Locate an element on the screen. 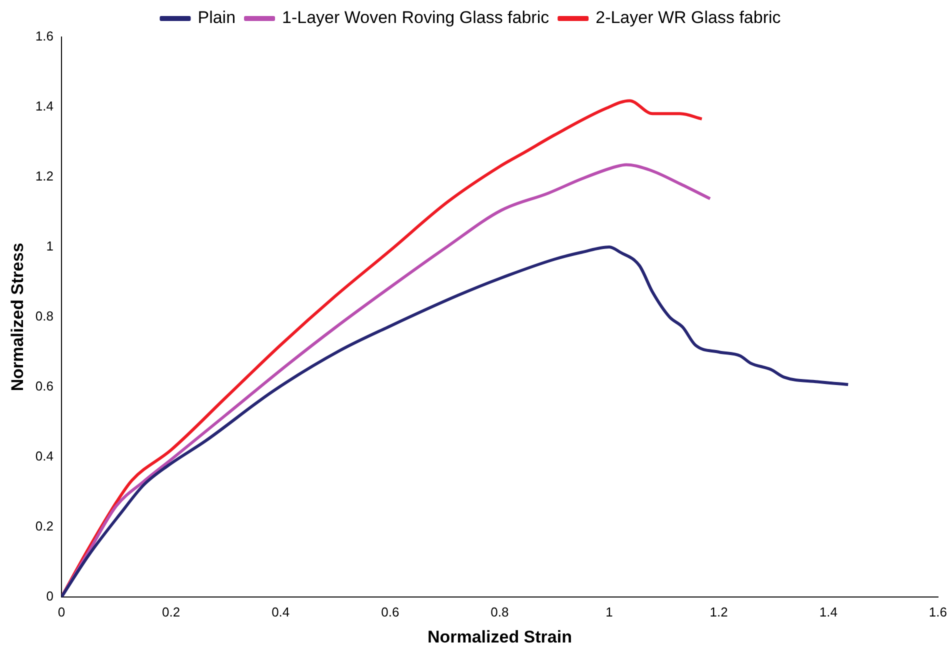  x-tick-label: 0.8 is located at coordinates (499, 612).